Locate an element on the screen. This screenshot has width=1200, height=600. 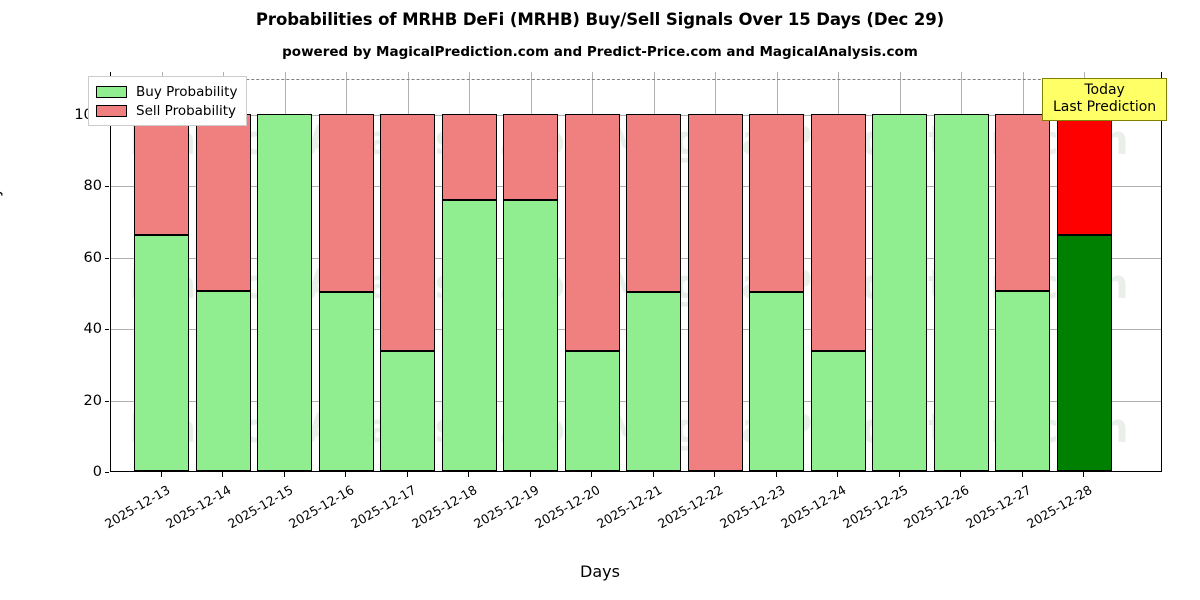
today-annotation-line2: Last Prediction is located at coordinates (1105, 106).